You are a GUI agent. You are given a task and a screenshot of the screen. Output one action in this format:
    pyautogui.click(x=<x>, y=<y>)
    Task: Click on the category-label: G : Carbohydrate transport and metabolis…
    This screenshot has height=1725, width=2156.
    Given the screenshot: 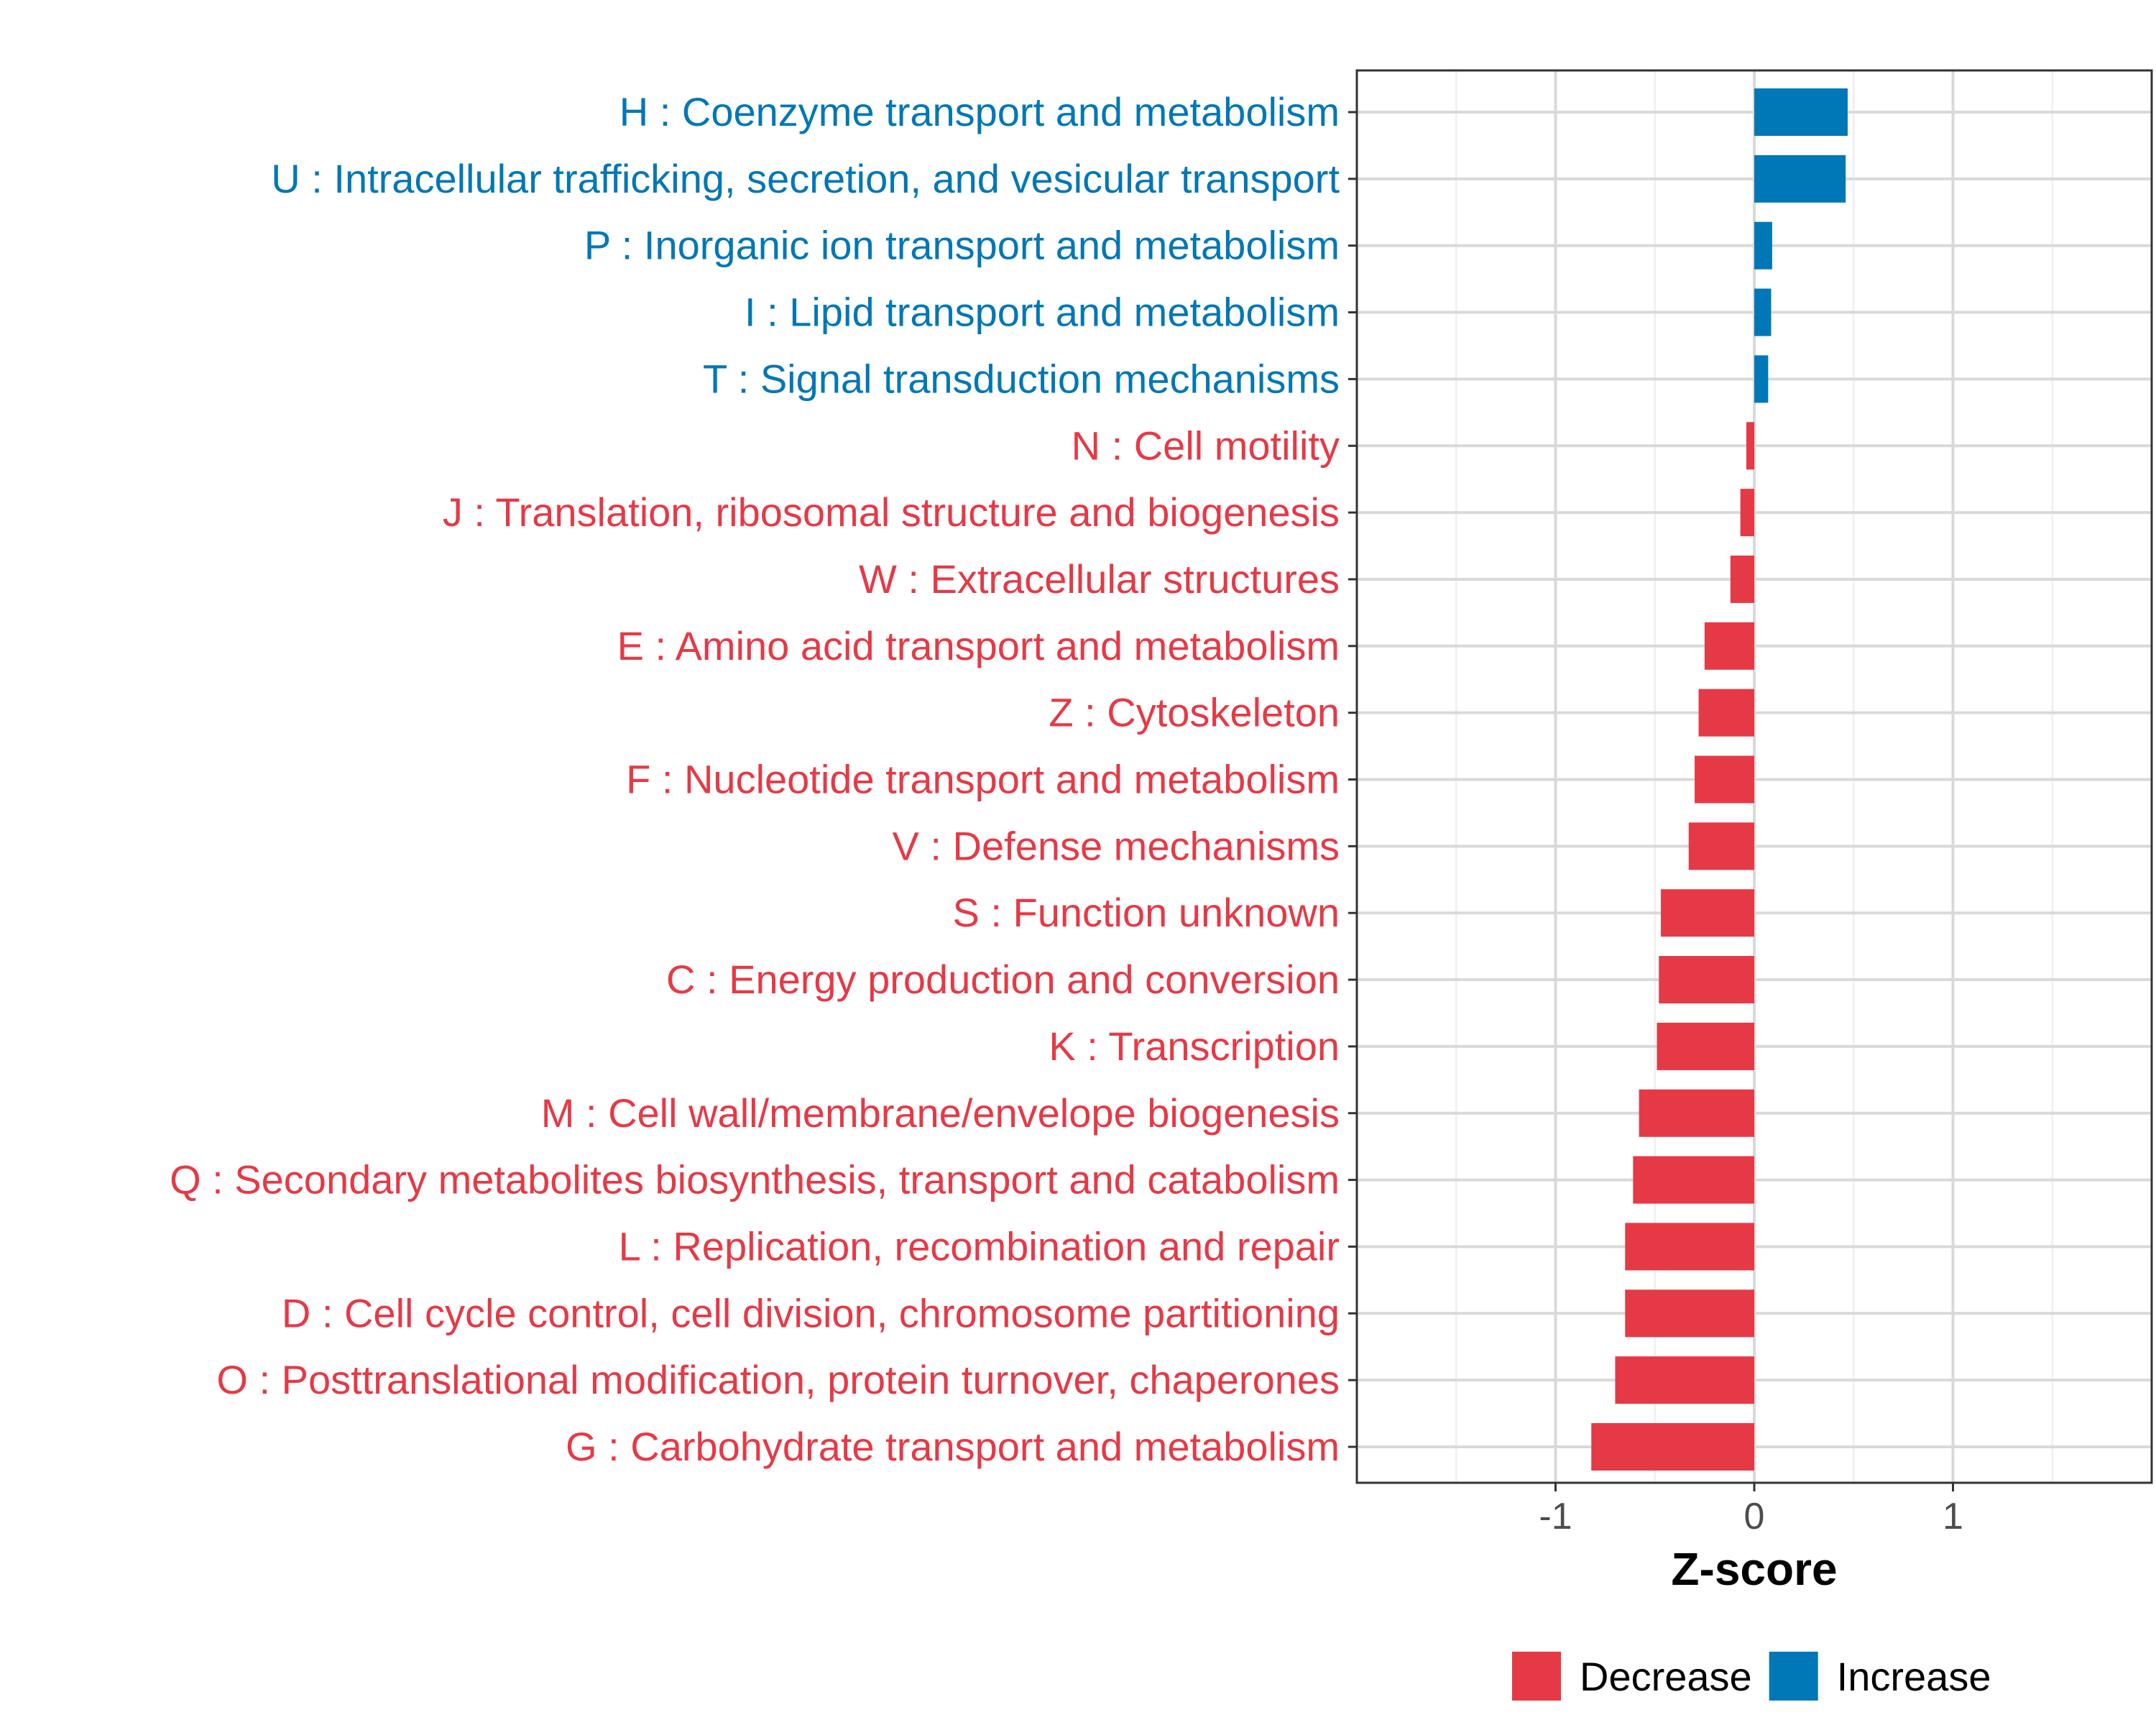 What is the action you would take?
    pyautogui.click(x=953, y=1446)
    